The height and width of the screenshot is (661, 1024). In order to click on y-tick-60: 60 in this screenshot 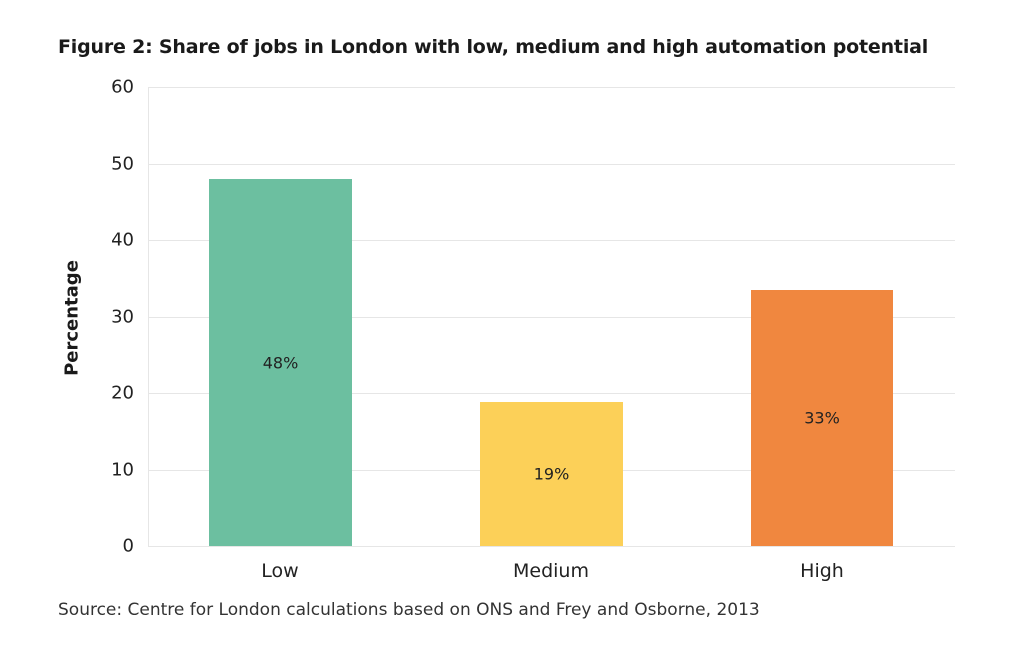, I will do `click(122, 87)`.